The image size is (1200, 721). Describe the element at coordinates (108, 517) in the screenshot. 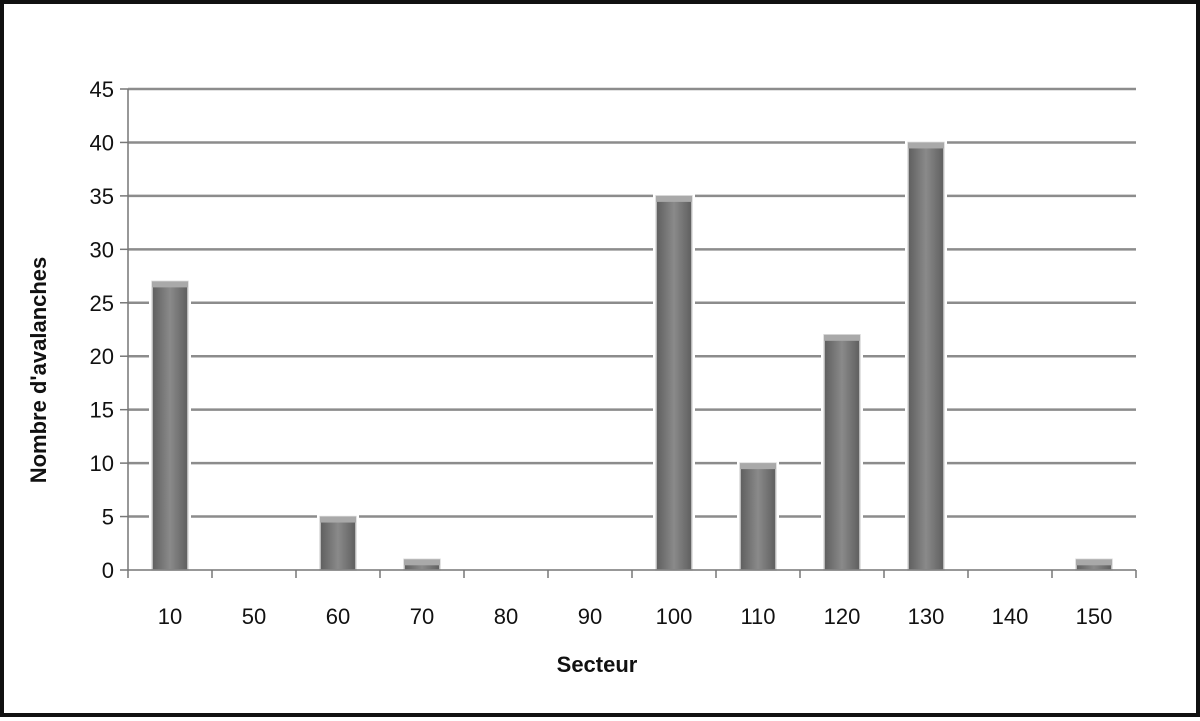

I see `y-tick-label: 5` at that location.